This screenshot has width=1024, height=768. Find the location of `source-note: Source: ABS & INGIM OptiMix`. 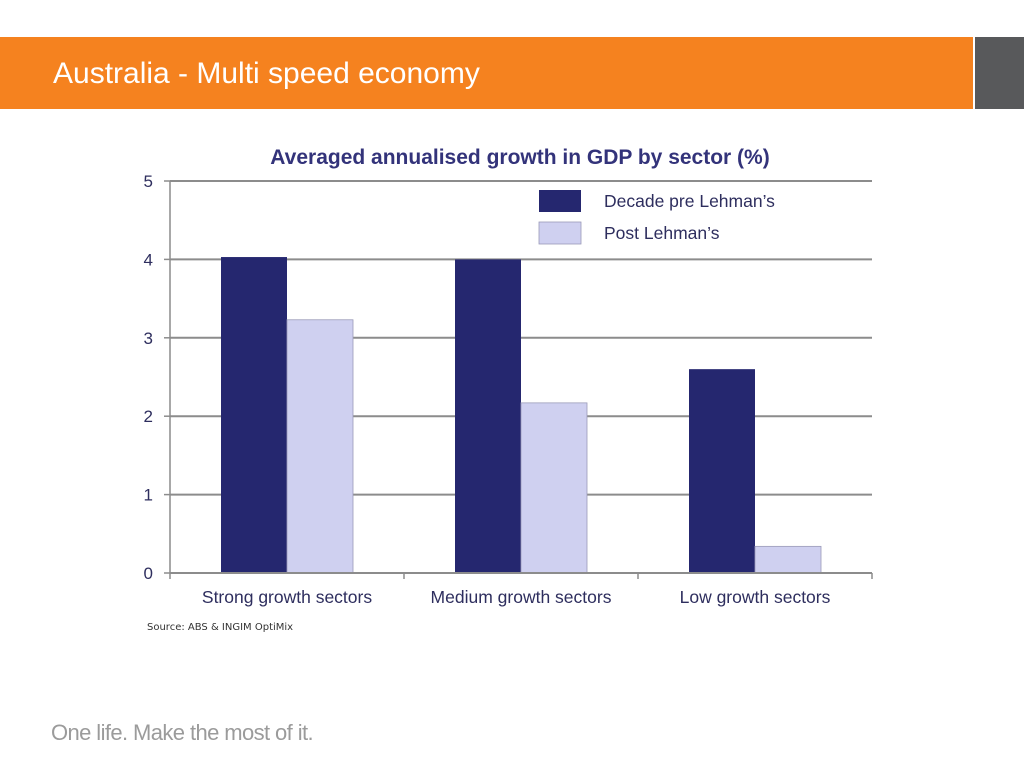

source-note: Source: ABS & INGIM OptiMix is located at coordinates (220, 627).